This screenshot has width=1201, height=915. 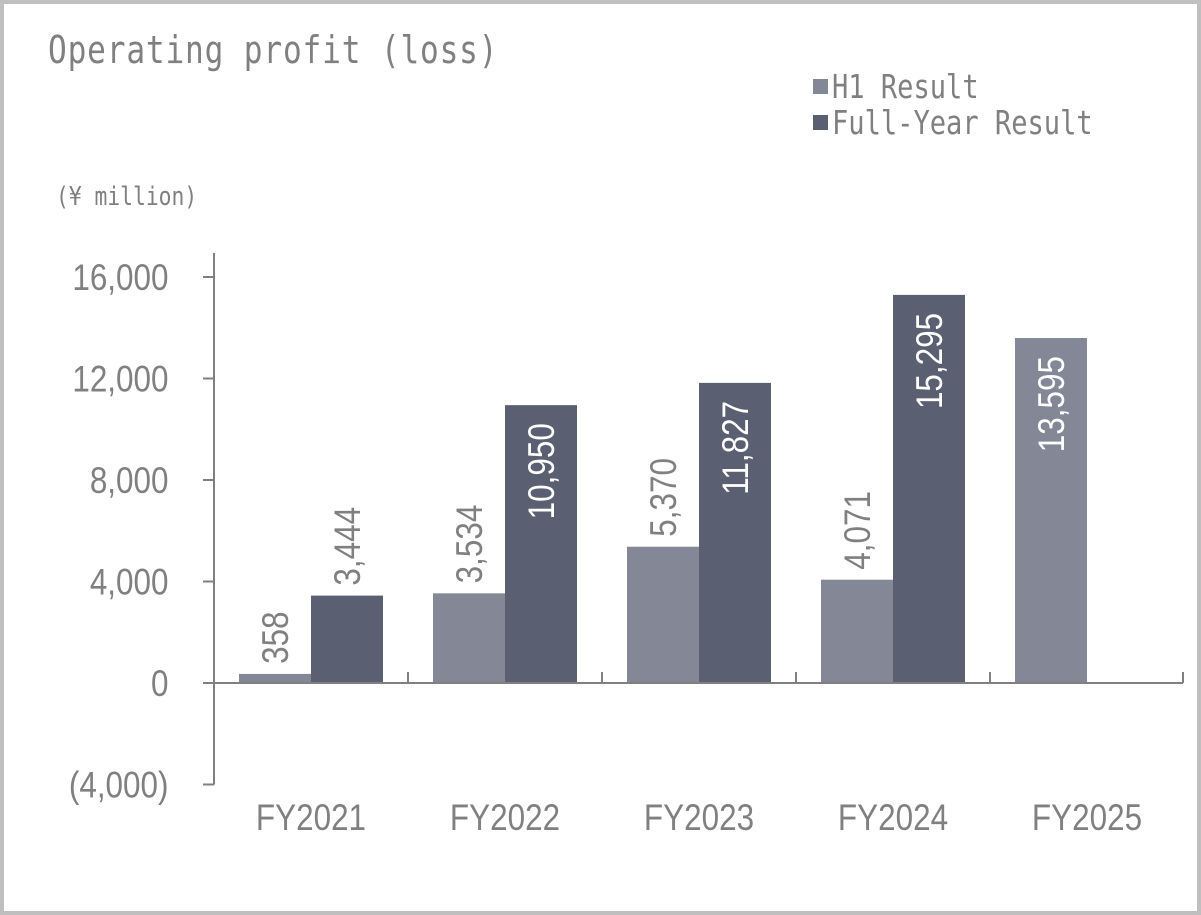 I want to click on data-label: 4,071, so click(x=858, y=530).